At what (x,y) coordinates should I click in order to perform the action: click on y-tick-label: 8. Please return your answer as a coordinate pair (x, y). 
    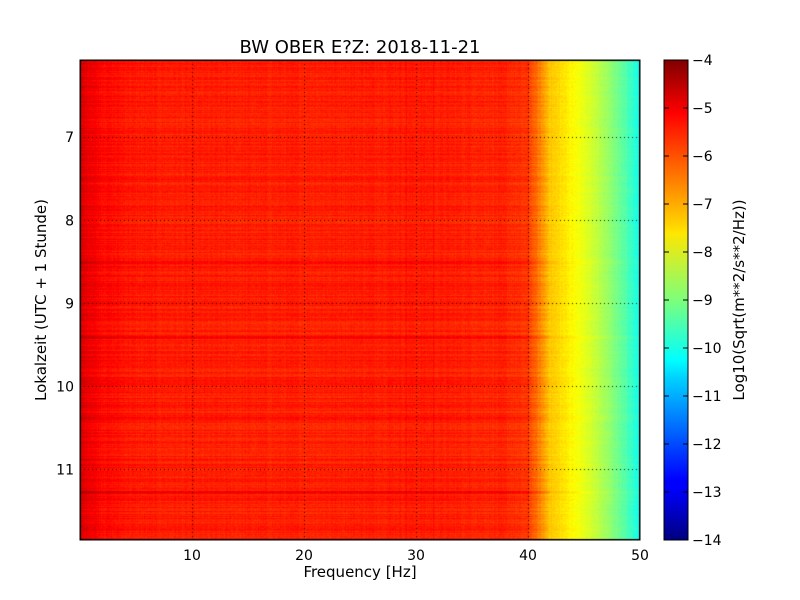
    Looking at the image, I should click on (69, 221).